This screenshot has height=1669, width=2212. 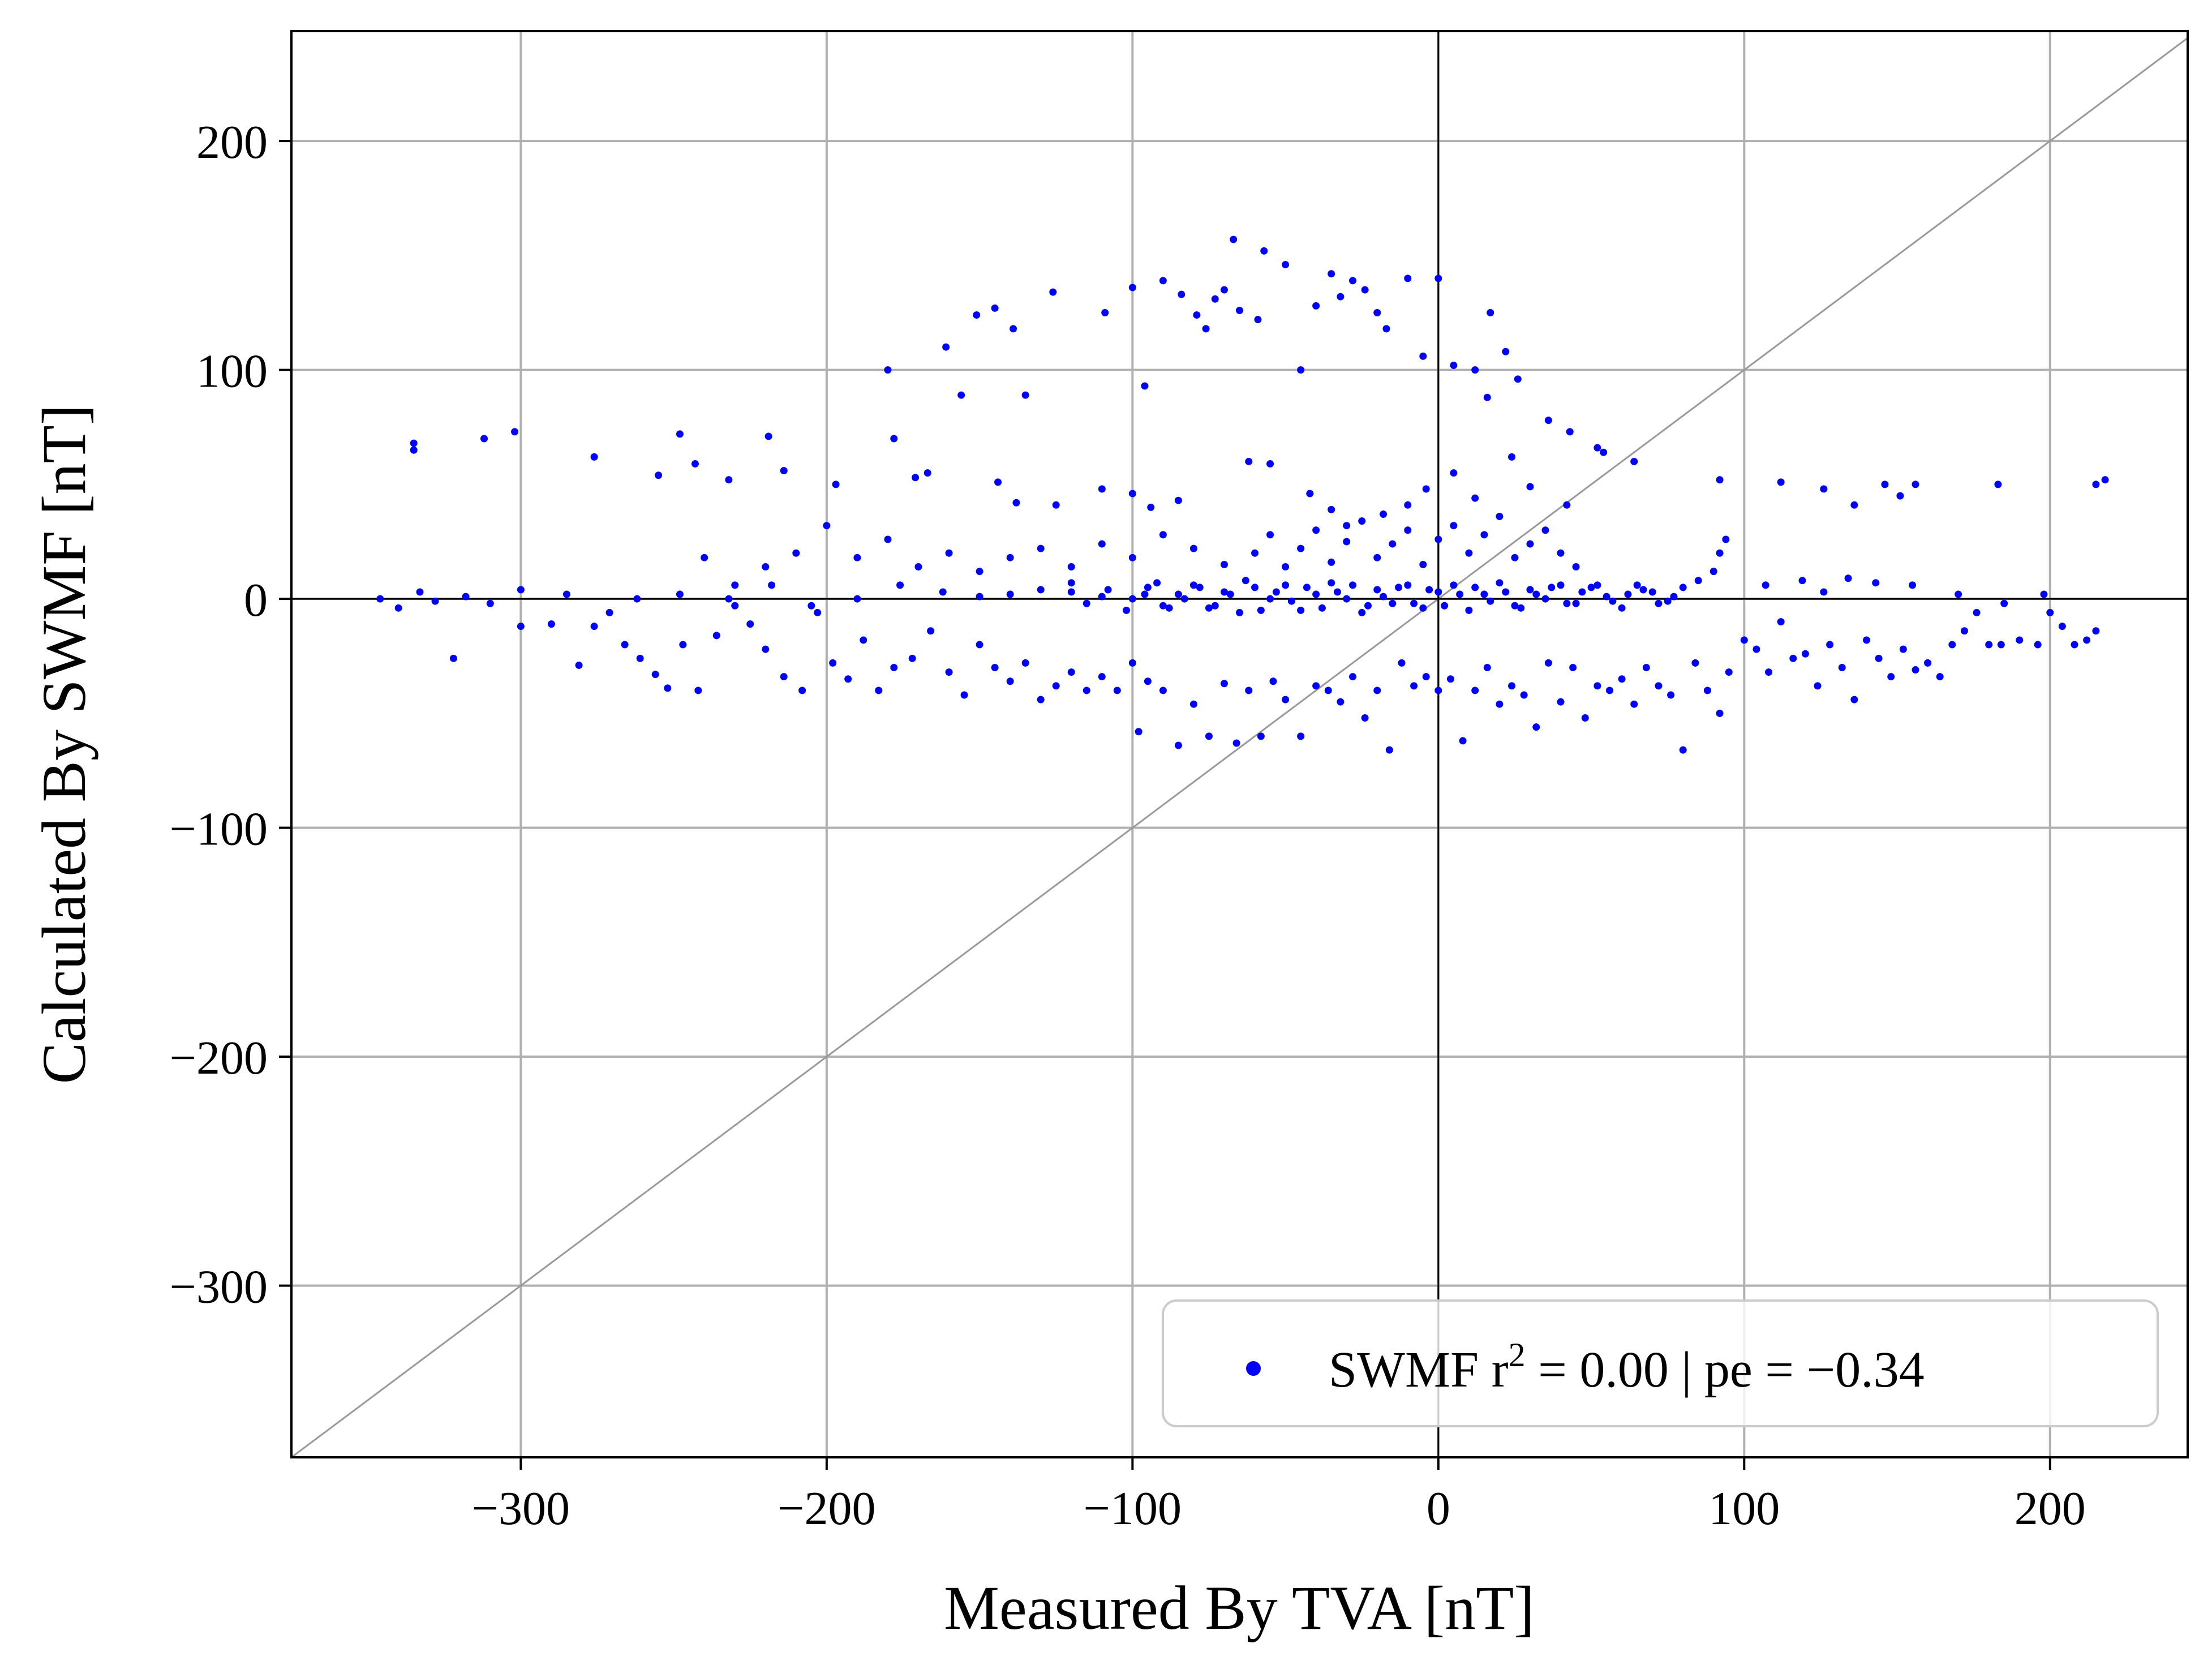 I want to click on y-tick-label: −100, so click(x=219, y=829).